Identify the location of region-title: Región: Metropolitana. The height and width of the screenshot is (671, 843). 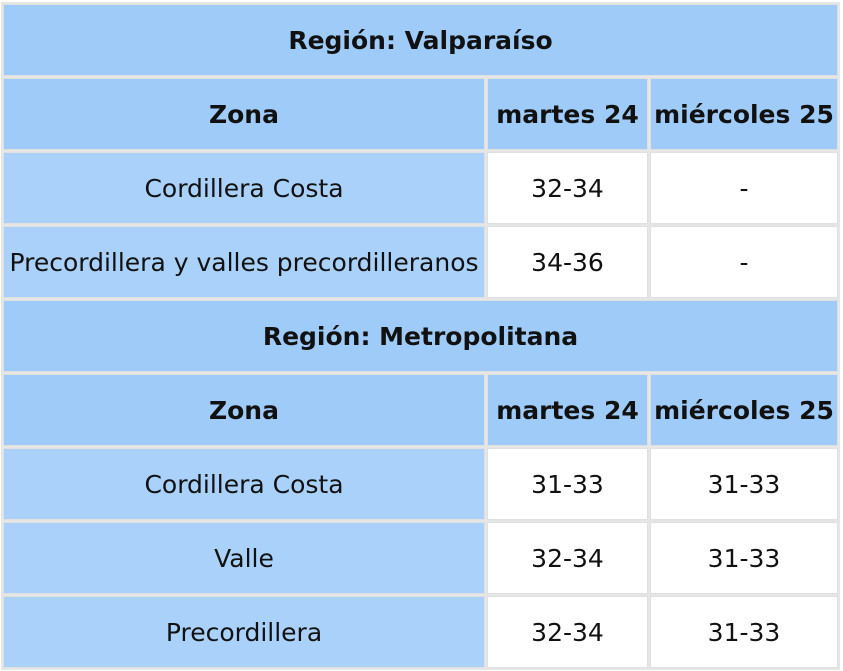
(420, 336).